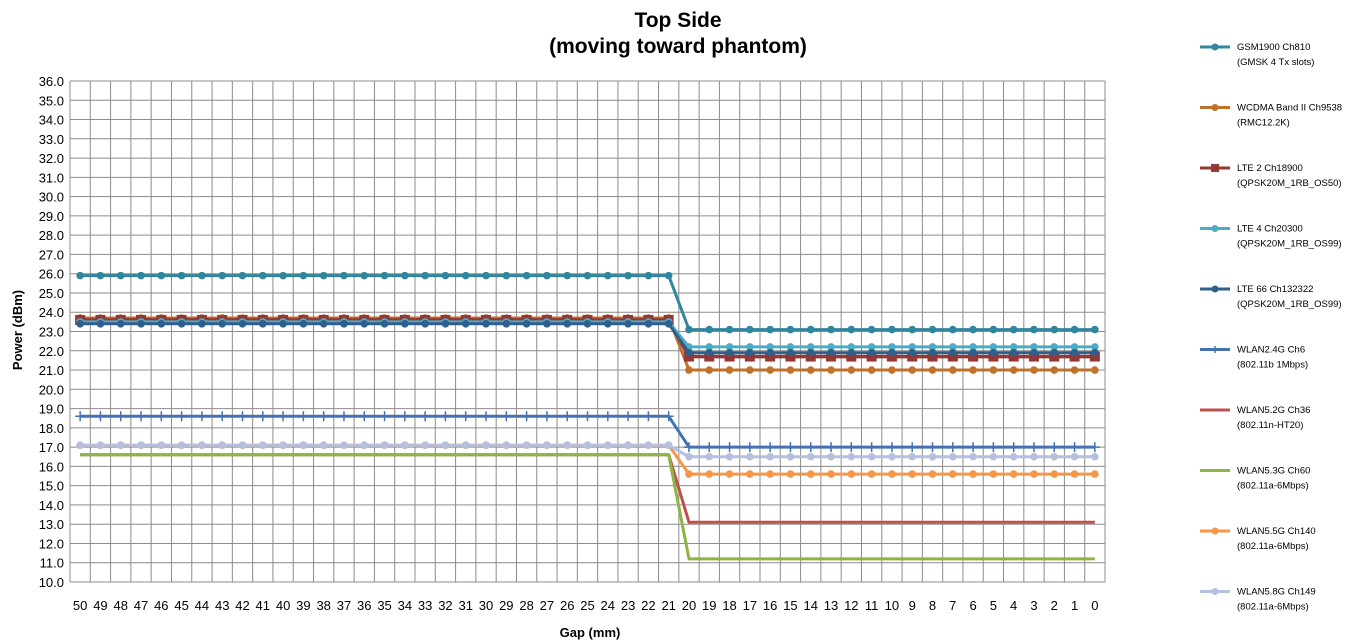 The height and width of the screenshot is (642, 1370). Describe the element at coordinates (486, 605) in the screenshot. I see `x-tick-label: 30` at that location.